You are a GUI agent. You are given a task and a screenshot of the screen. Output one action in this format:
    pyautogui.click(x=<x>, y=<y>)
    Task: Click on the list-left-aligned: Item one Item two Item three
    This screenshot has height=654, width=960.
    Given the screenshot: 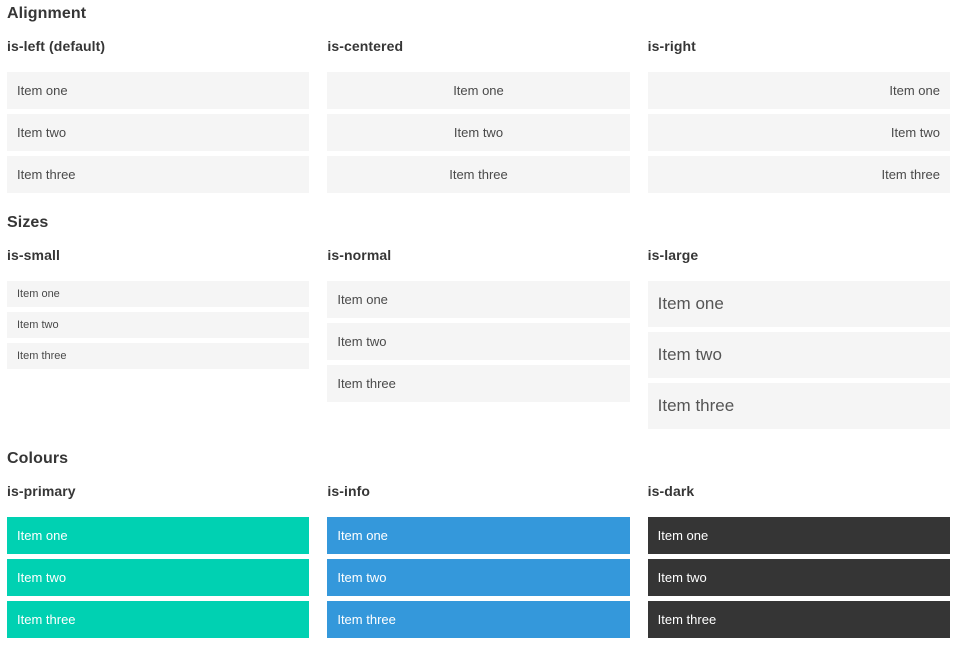 What is the action you would take?
    pyautogui.click(x=158, y=132)
    